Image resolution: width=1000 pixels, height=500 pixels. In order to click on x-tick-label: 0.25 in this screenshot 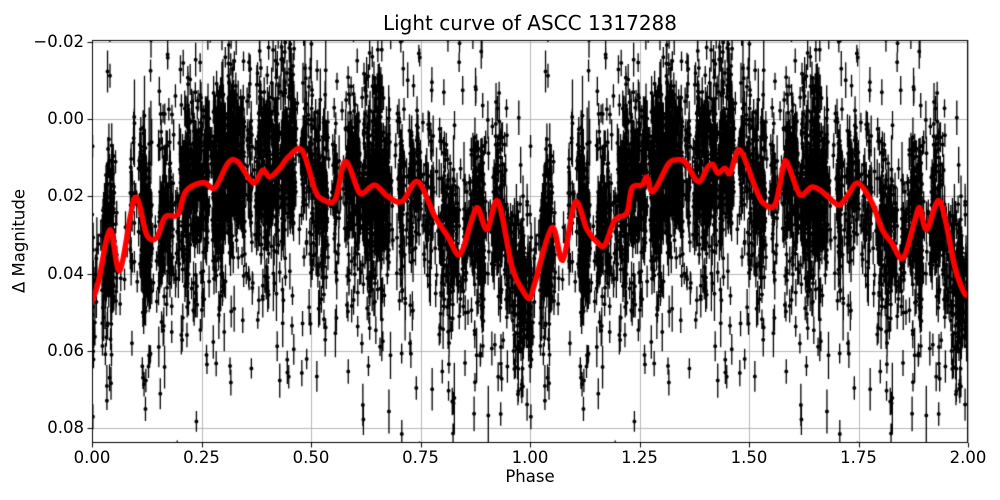, I will do `click(201, 457)`.